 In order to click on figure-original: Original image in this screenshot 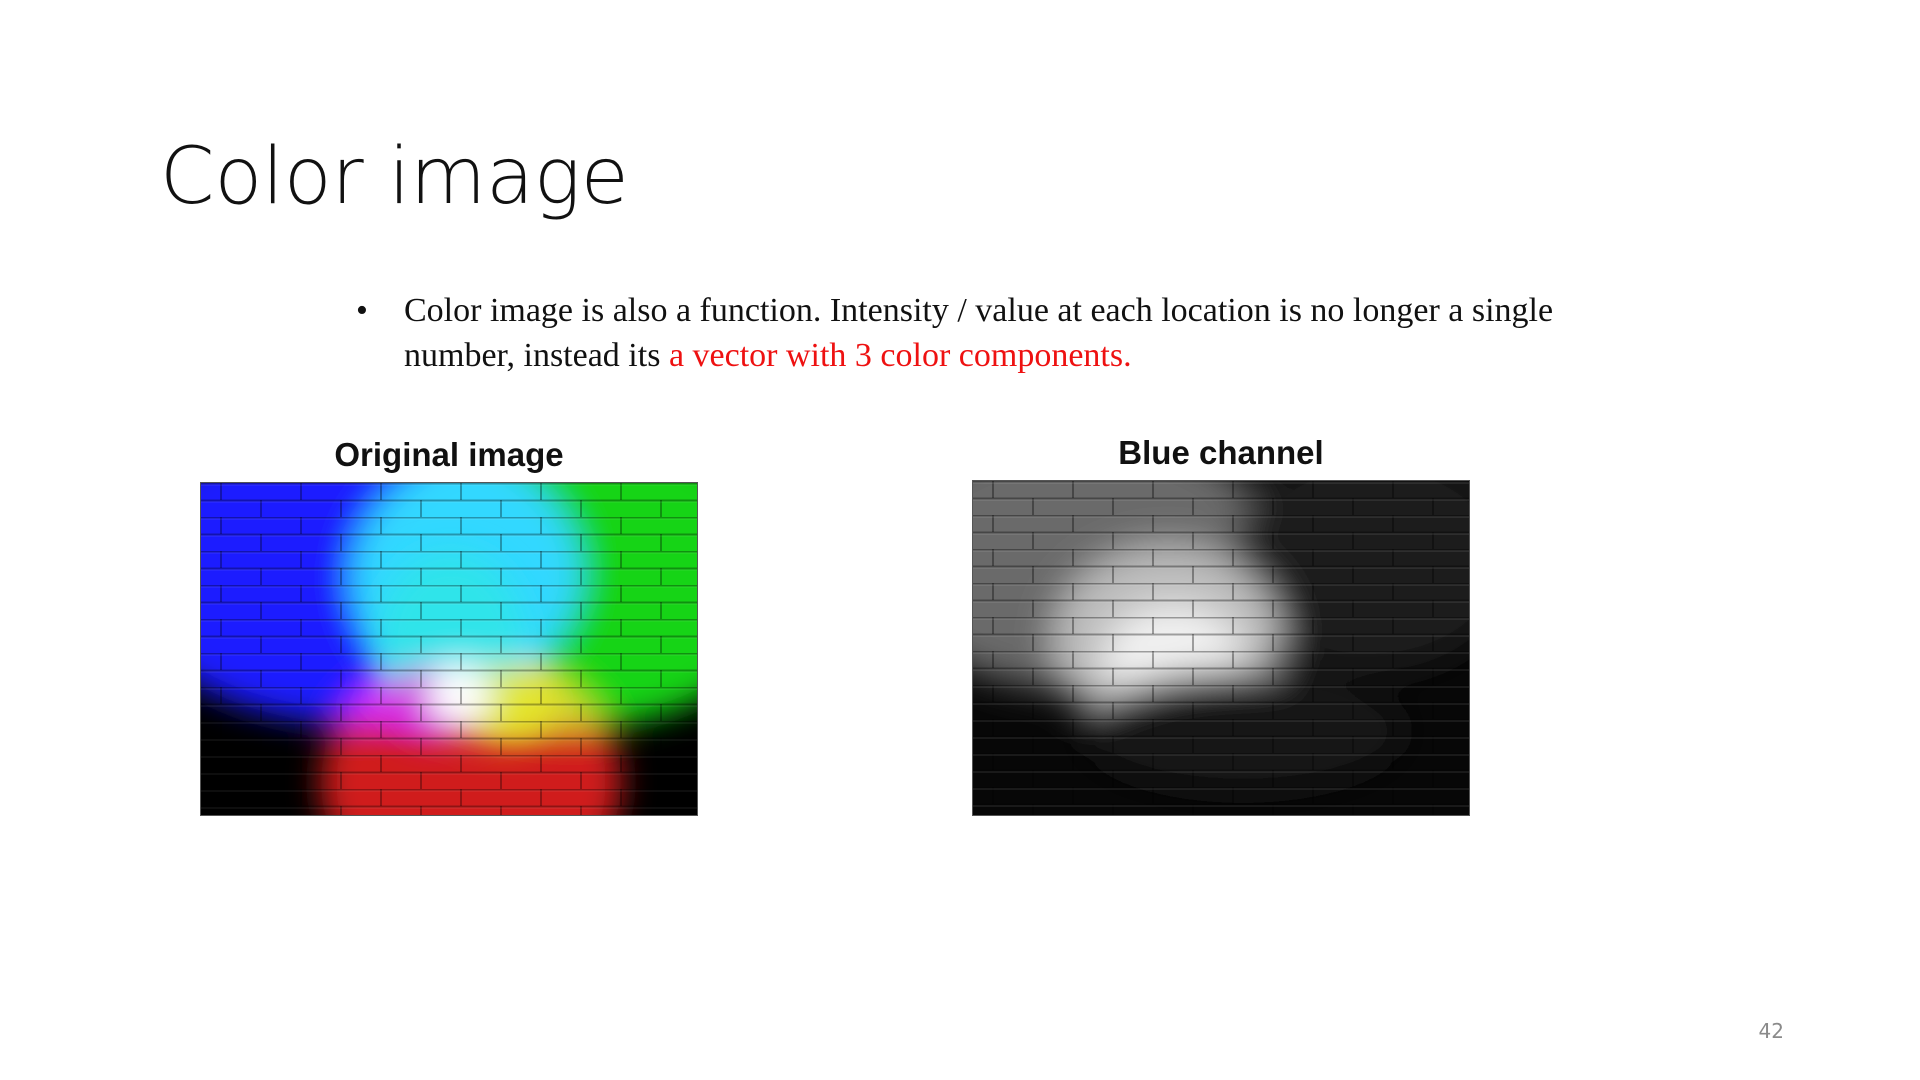, I will do `click(449, 626)`.